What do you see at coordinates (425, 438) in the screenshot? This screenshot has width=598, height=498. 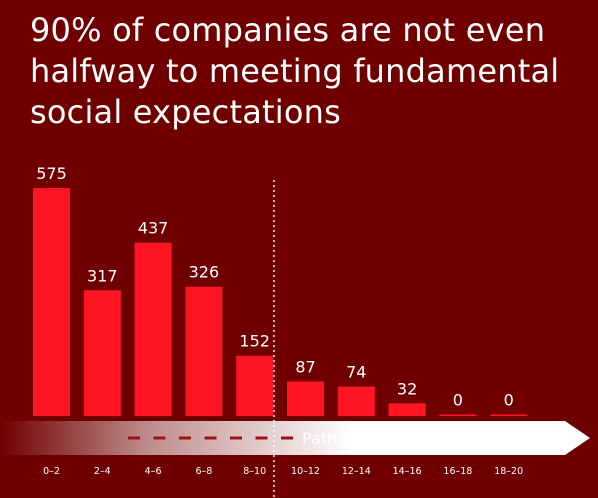 I see `arrow-annotation: Path to a social transformation` at bounding box center [425, 438].